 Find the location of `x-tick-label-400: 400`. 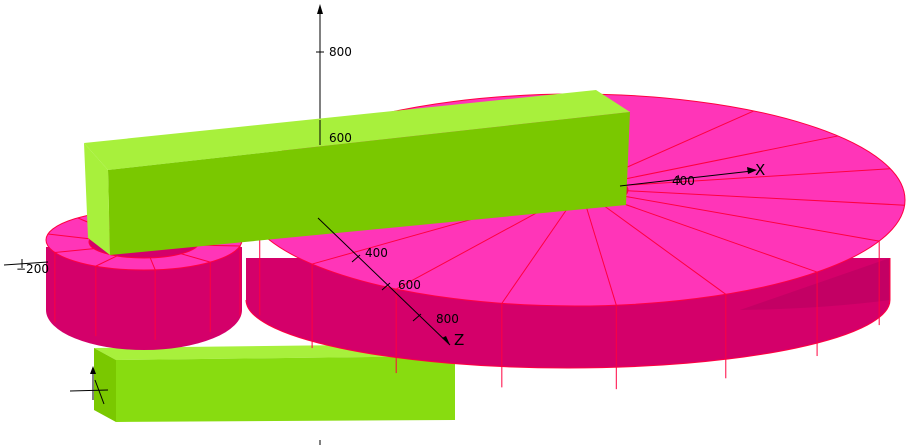

x-tick-label-400: 400 is located at coordinates (683, 181).